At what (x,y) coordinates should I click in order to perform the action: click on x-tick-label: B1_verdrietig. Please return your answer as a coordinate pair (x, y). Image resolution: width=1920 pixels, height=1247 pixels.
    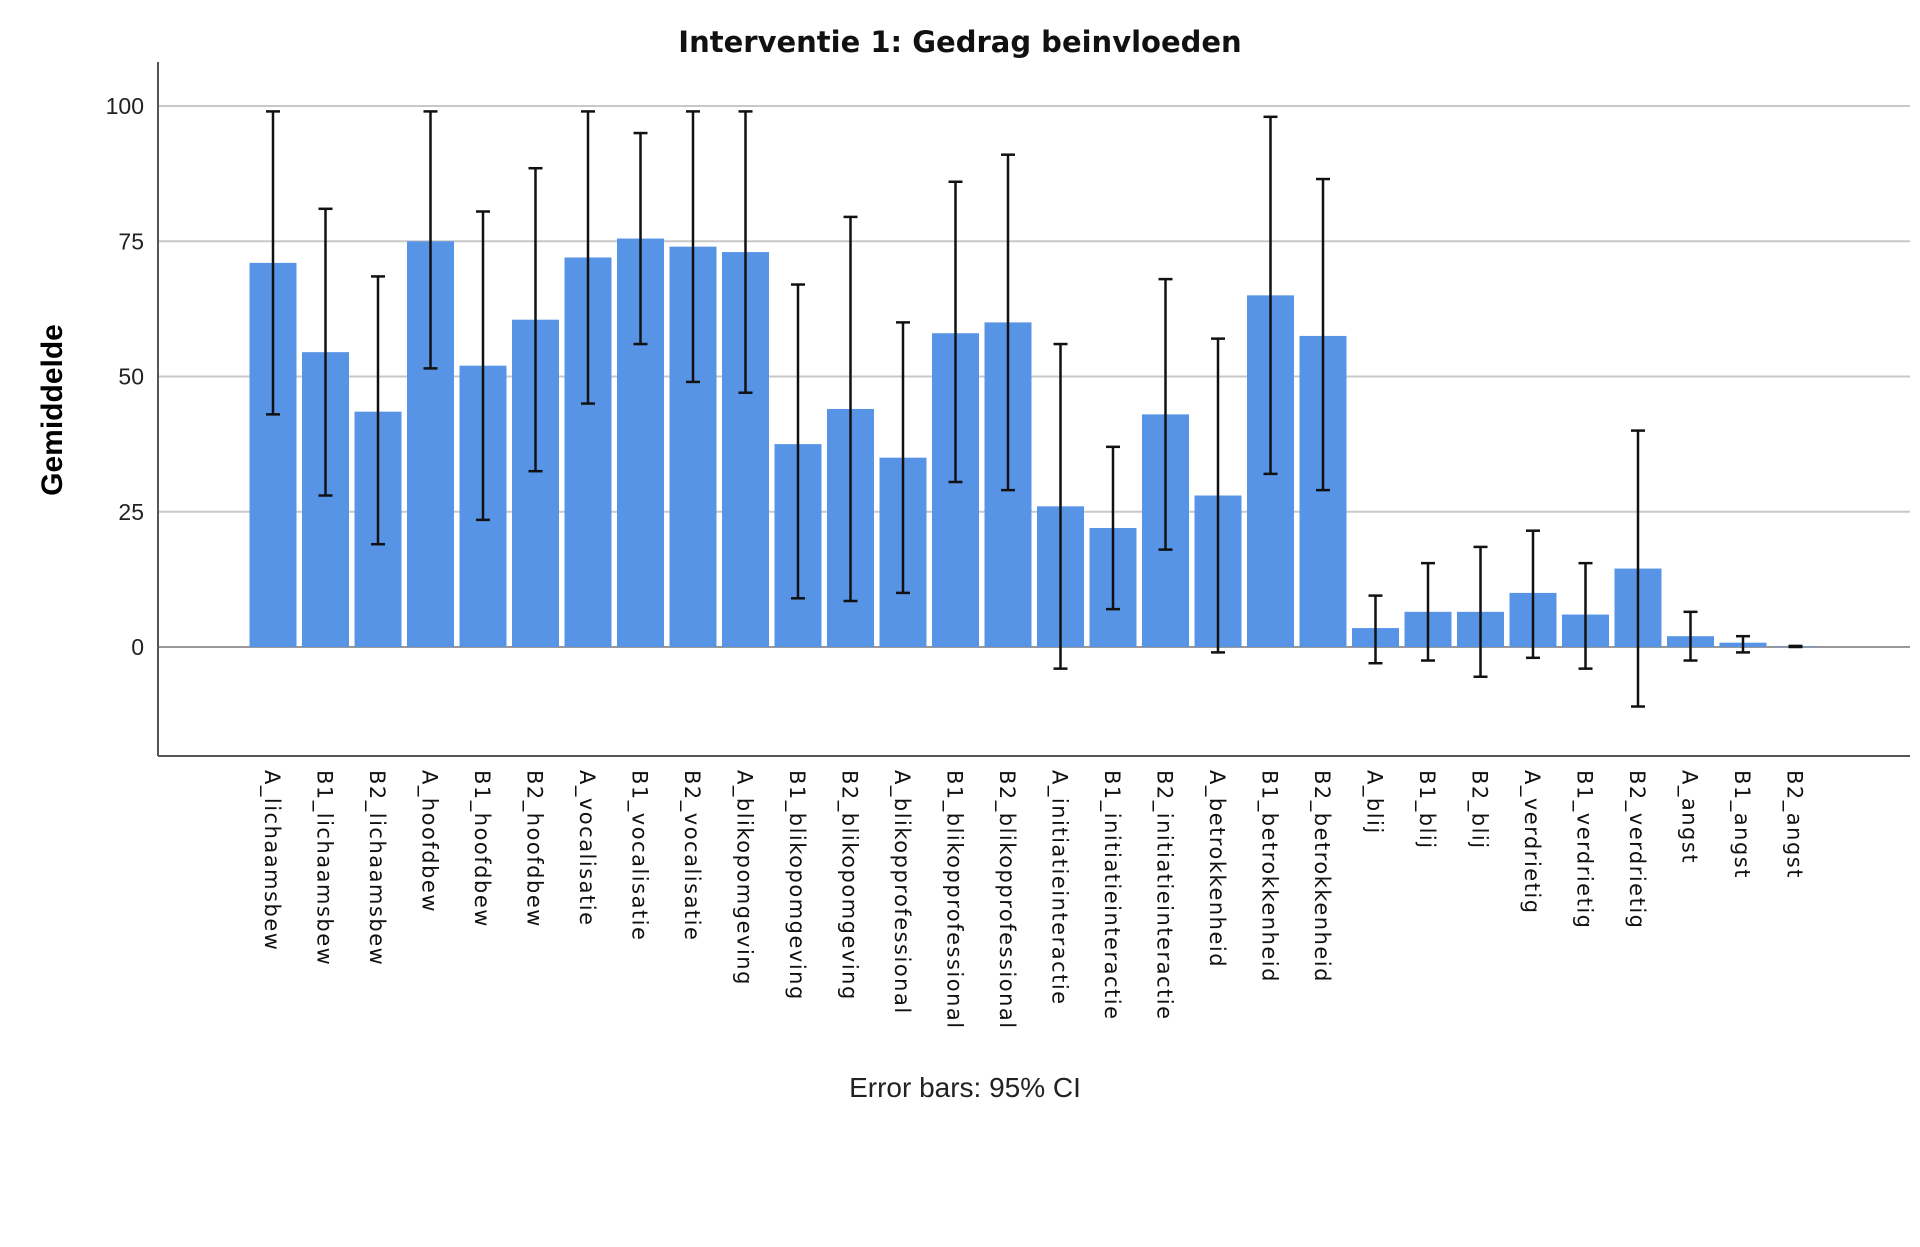
    Looking at the image, I should click on (1584, 850).